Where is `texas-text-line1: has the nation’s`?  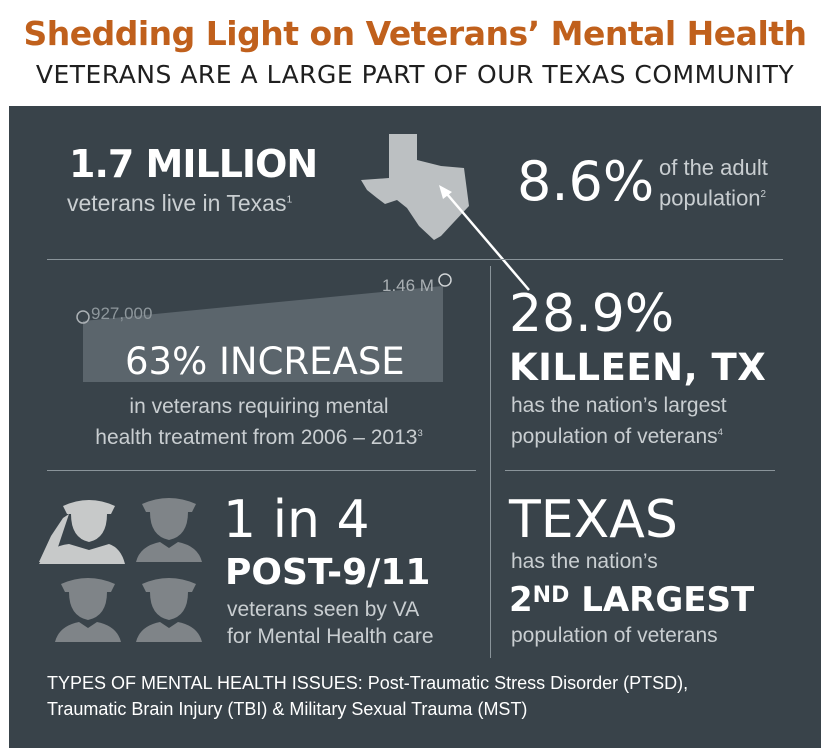 texas-text-line1: has the nation’s is located at coordinates (584, 561).